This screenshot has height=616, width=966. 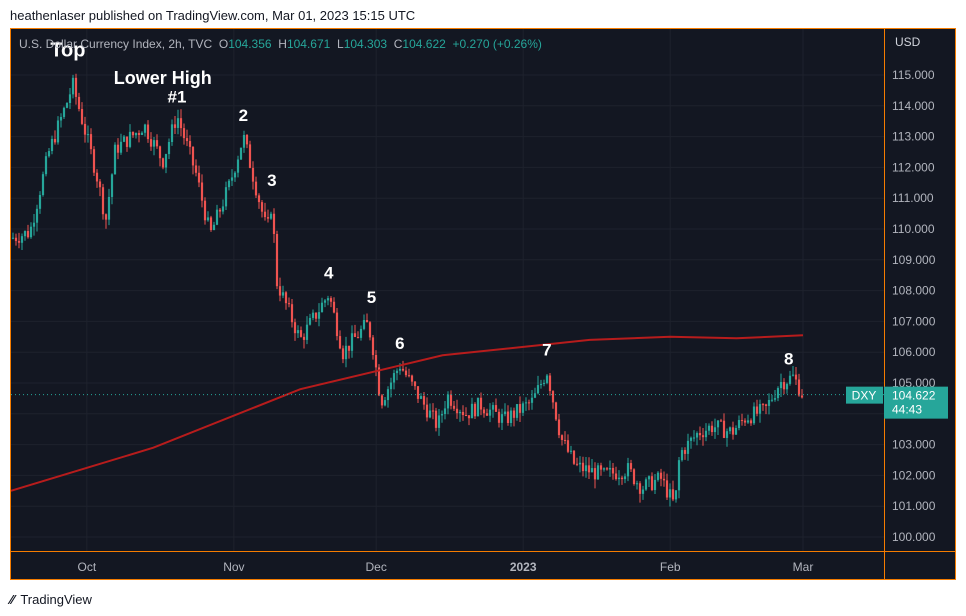 I want to click on price-tick-label: 110.000, so click(x=913, y=229).